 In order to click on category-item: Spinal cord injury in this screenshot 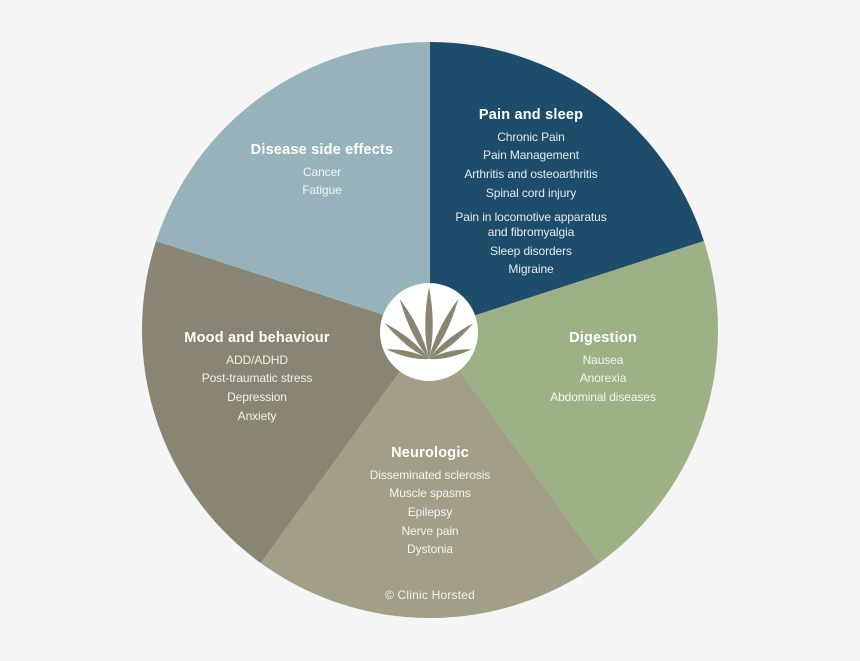, I will do `click(531, 192)`.